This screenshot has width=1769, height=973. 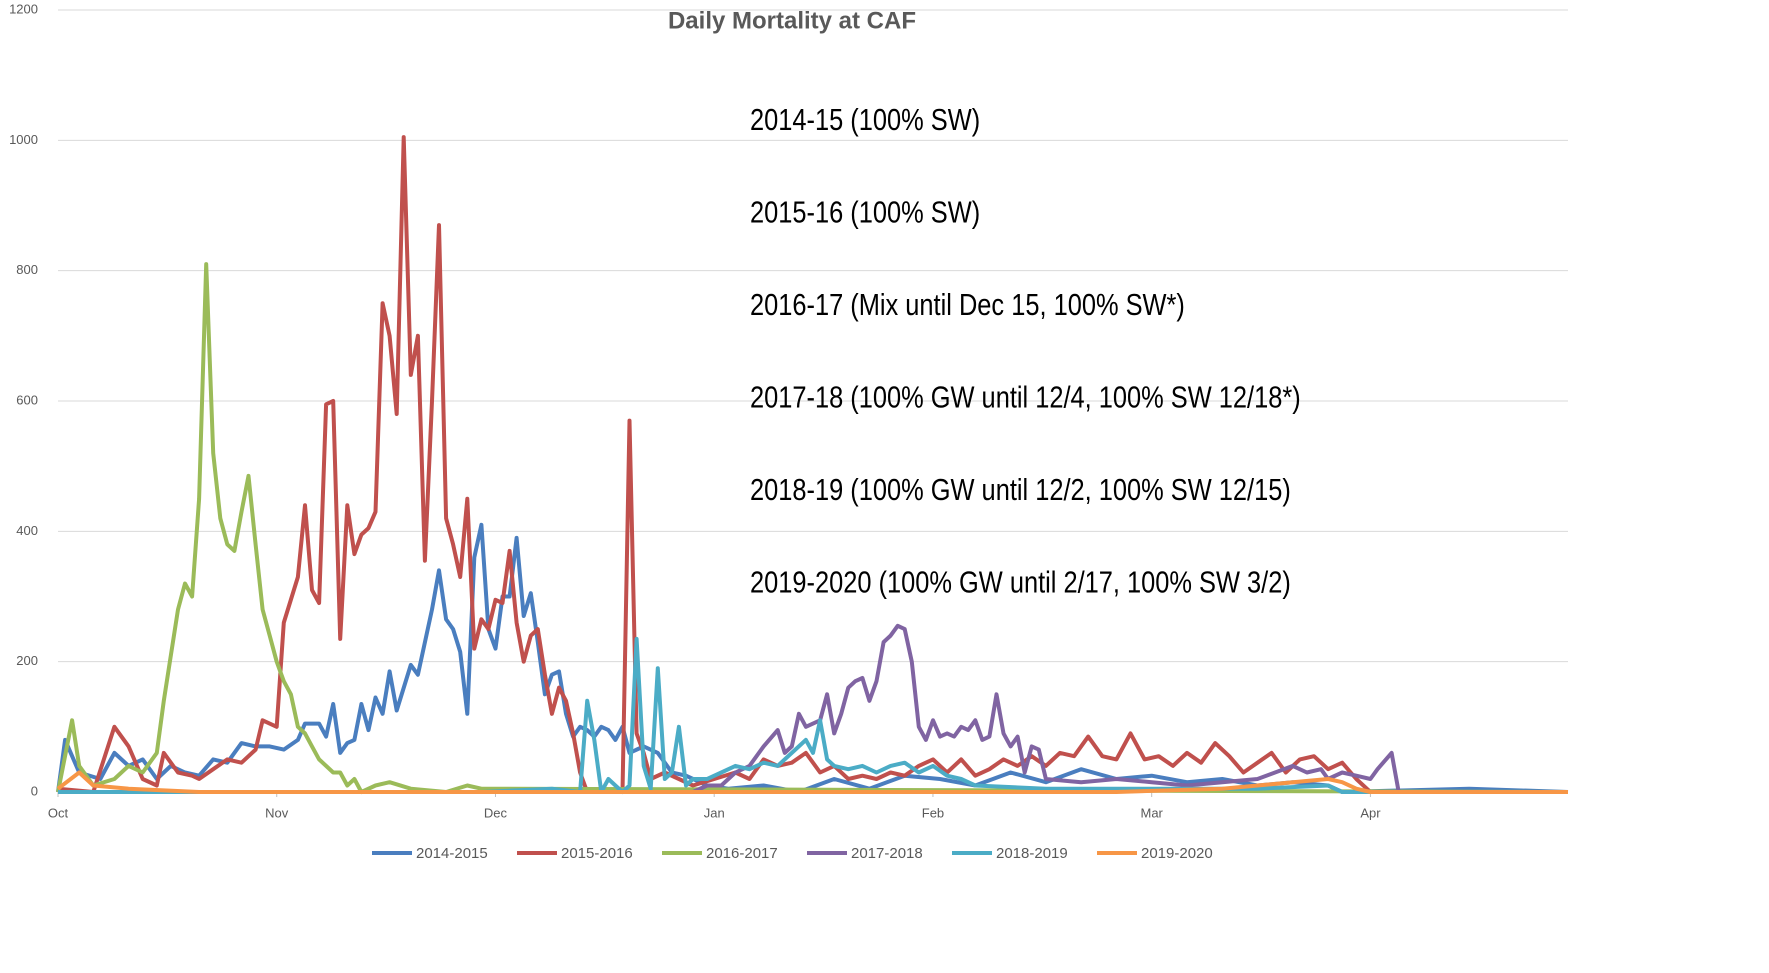 I want to click on annotation: 2015-16 (100% SW), so click(x=865, y=212).